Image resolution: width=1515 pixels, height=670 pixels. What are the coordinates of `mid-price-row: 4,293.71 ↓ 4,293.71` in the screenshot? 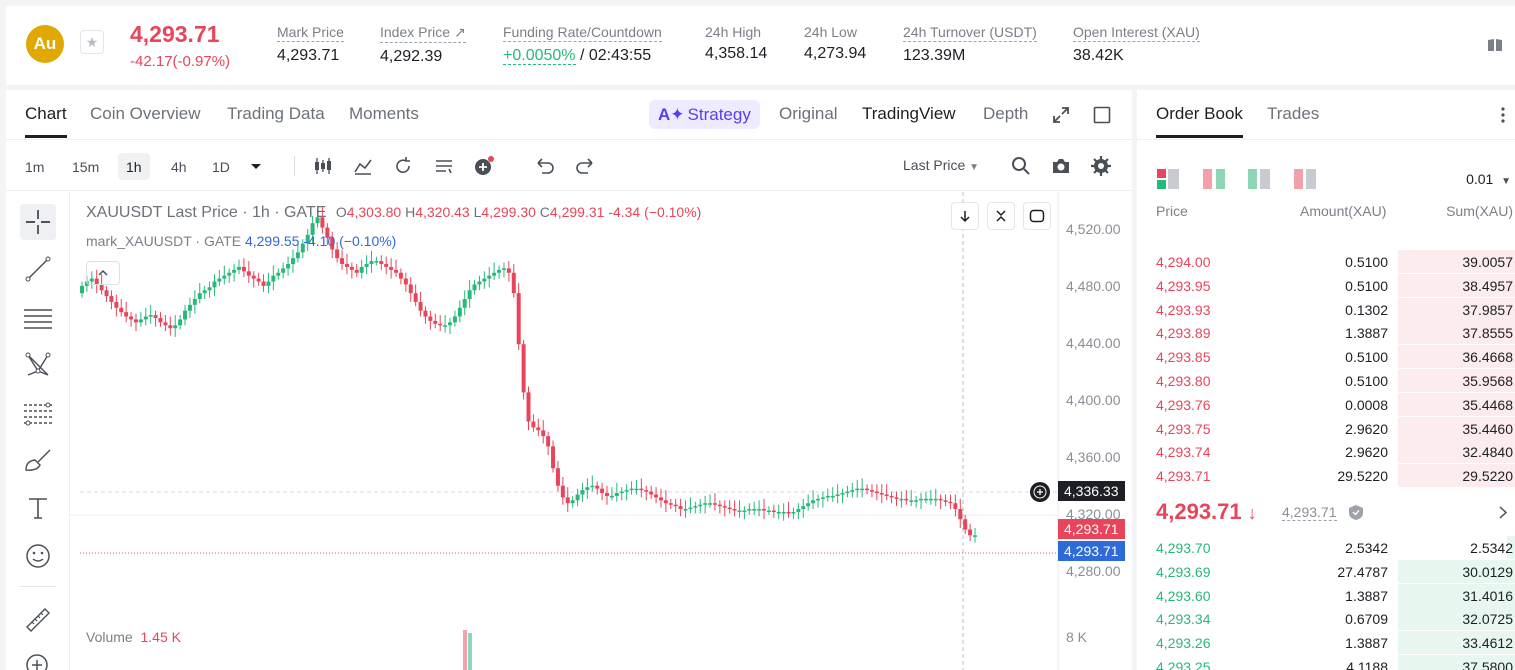 It's located at (1326, 512).